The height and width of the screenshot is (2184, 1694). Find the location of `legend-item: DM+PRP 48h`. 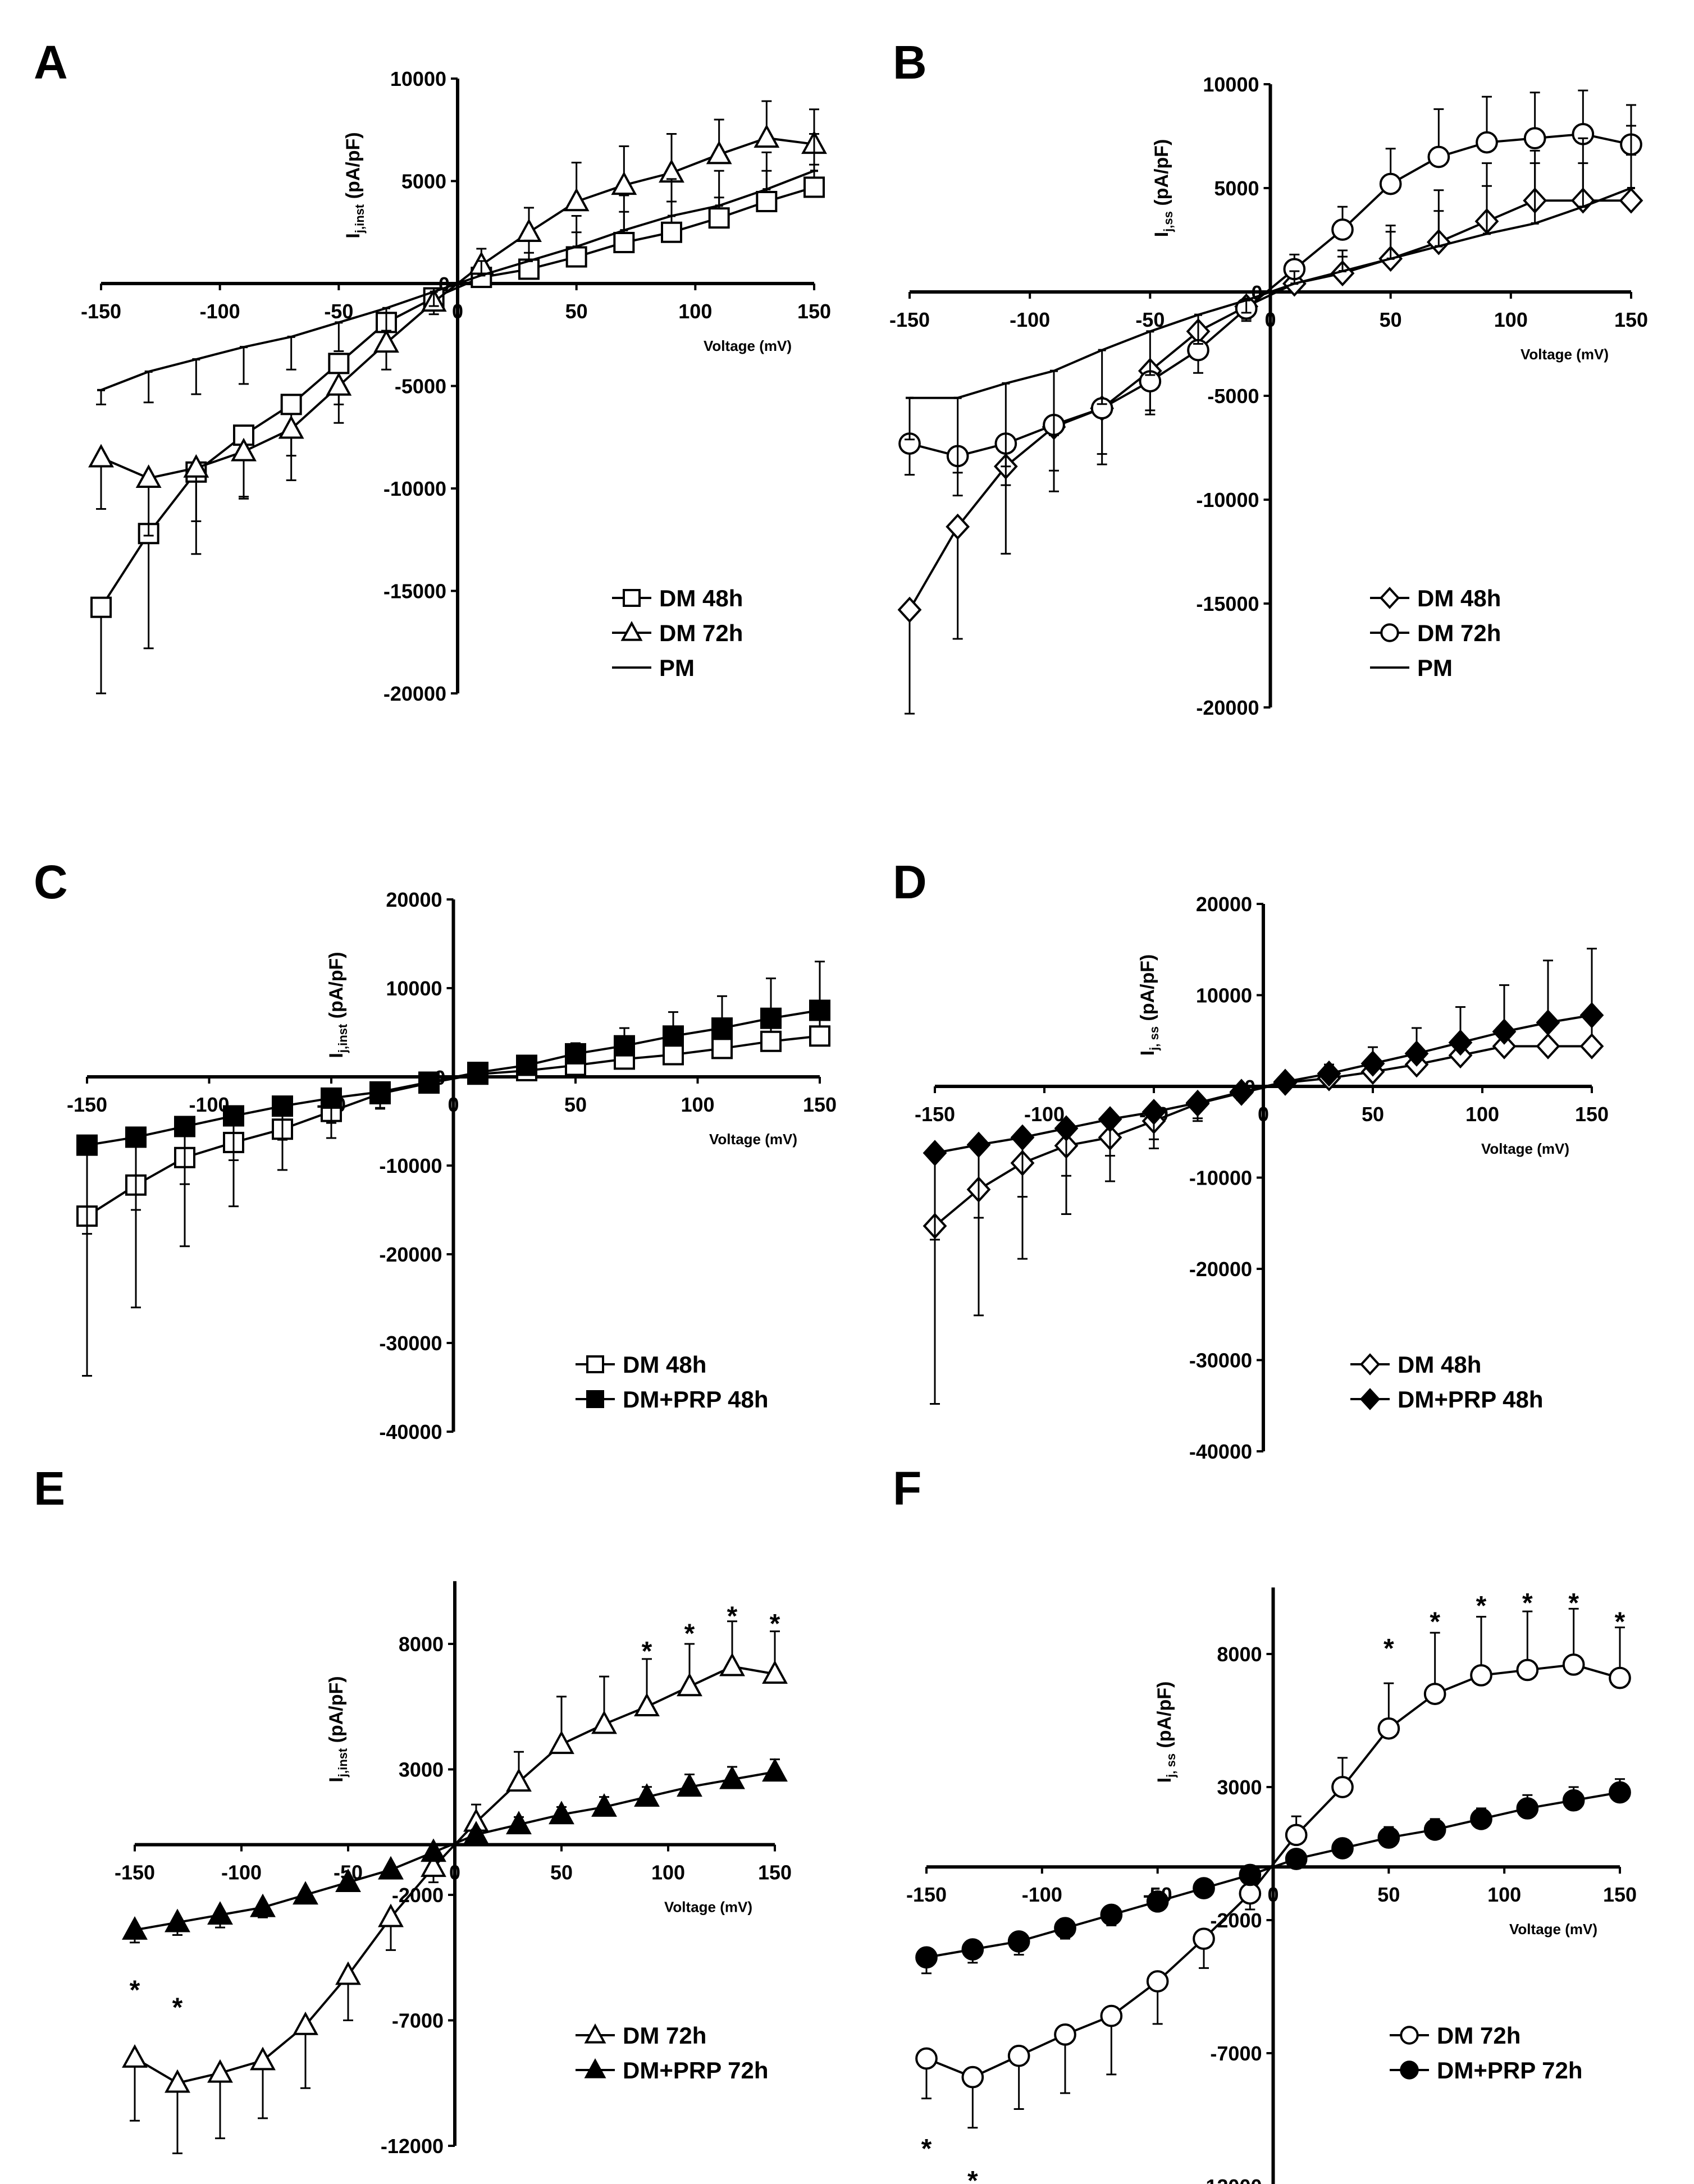

legend-item: DM+PRP 48h is located at coordinates (672, 1399).